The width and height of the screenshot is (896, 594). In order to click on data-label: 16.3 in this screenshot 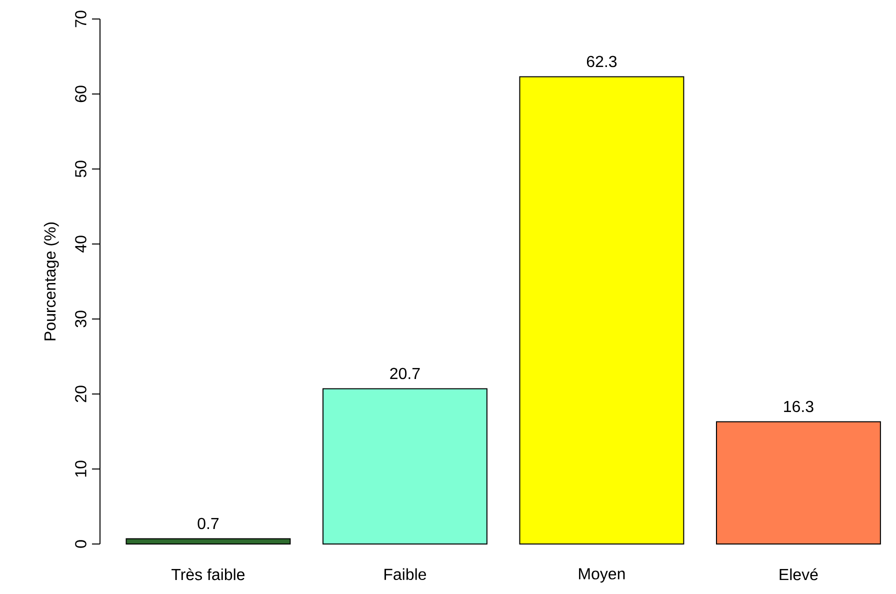, I will do `click(799, 406)`.